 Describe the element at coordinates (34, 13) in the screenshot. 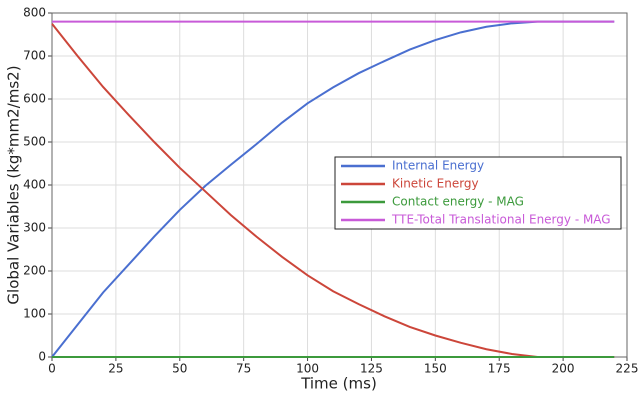

I see `y-tick-label: 800` at that location.